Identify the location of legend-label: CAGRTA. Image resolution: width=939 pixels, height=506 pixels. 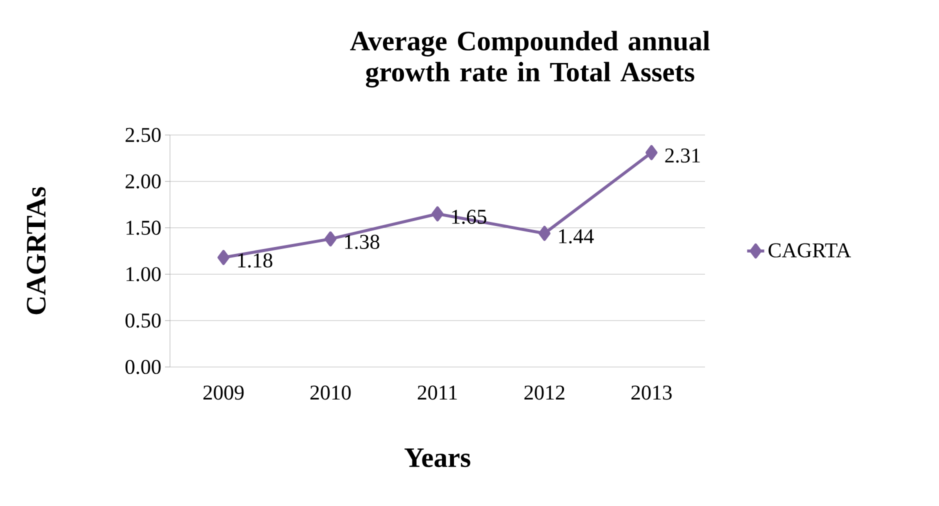
(809, 250).